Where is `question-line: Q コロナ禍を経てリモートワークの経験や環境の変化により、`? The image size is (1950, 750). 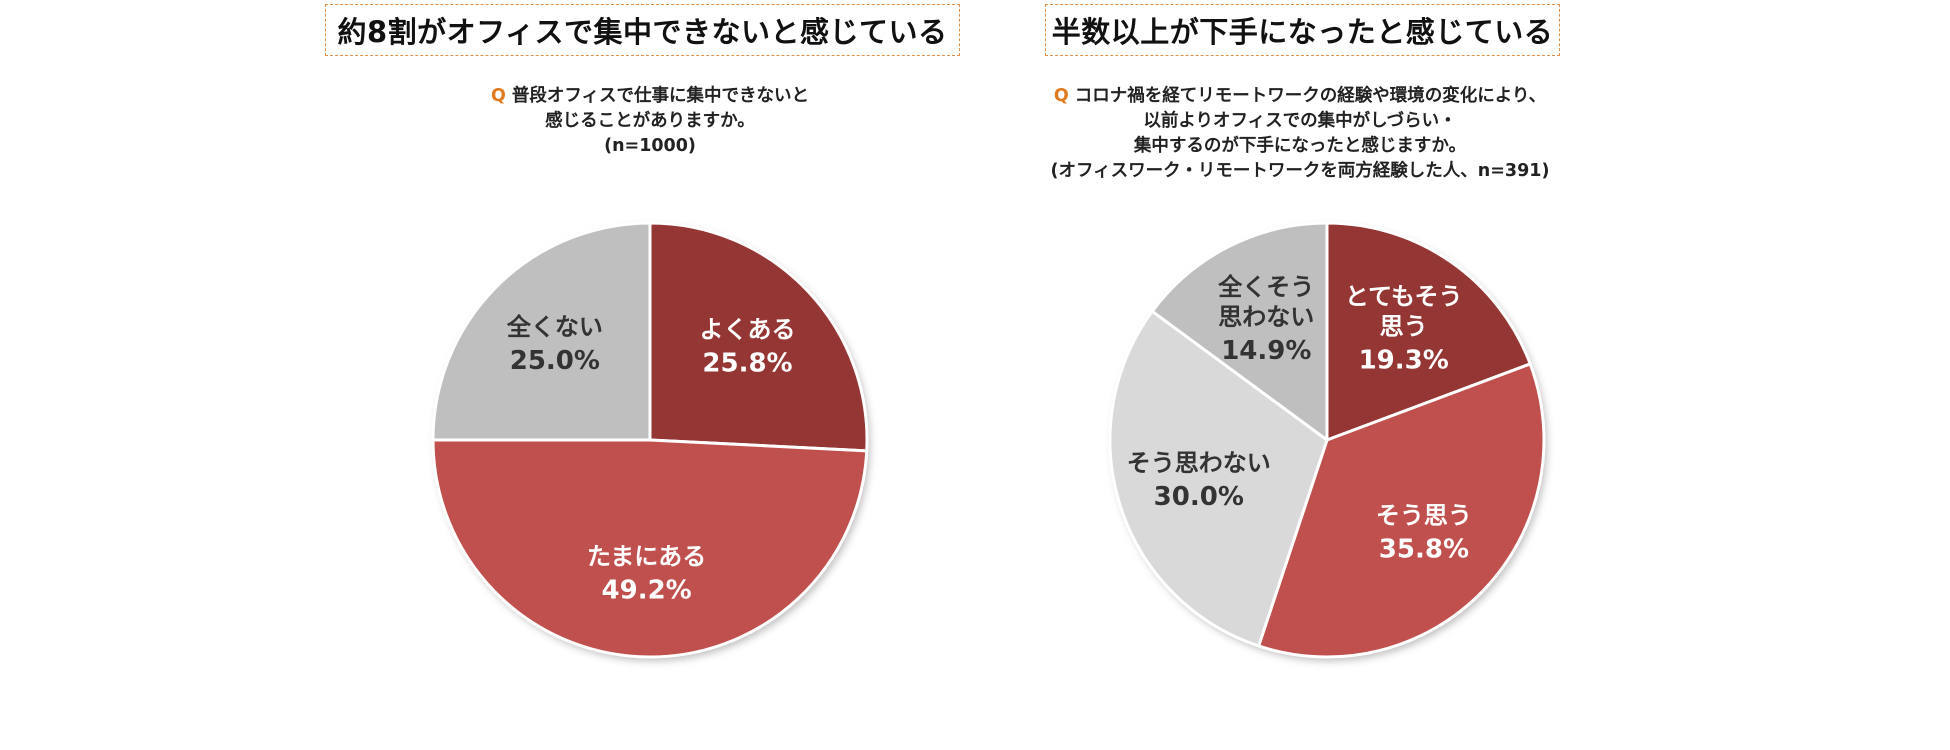 question-line: Q コロナ禍を経てリモートワークの経験や環境の変化により、 is located at coordinates (1300, 96).